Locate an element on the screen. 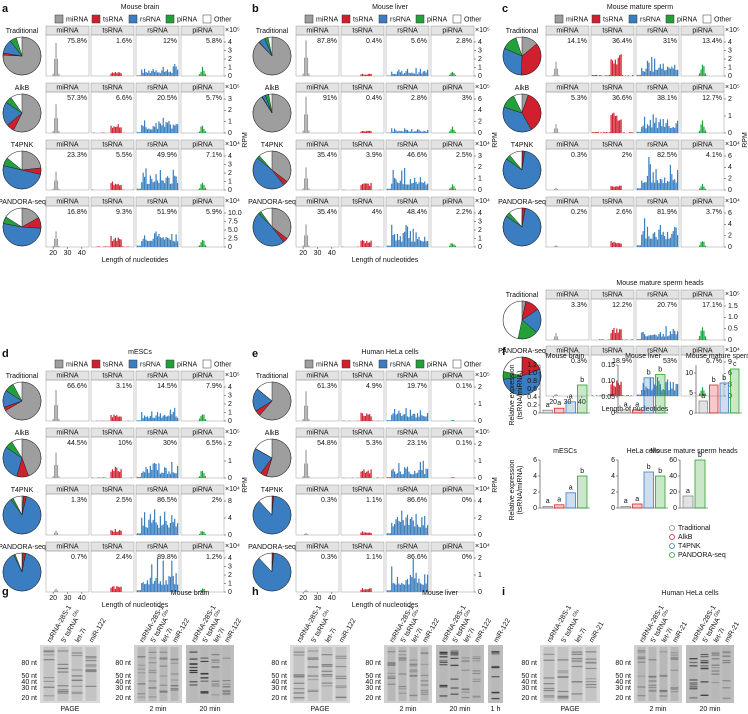 The image size is (748, 714). y-tick-label: 4 is located at coordinates (730, 42).